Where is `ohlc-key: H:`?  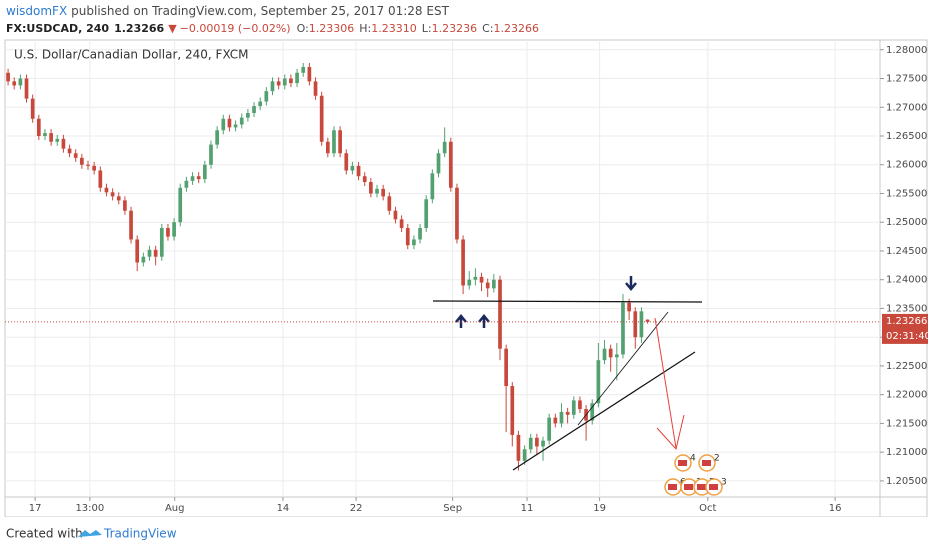
ohlc-key: H: is located at coordinates (365, 28).